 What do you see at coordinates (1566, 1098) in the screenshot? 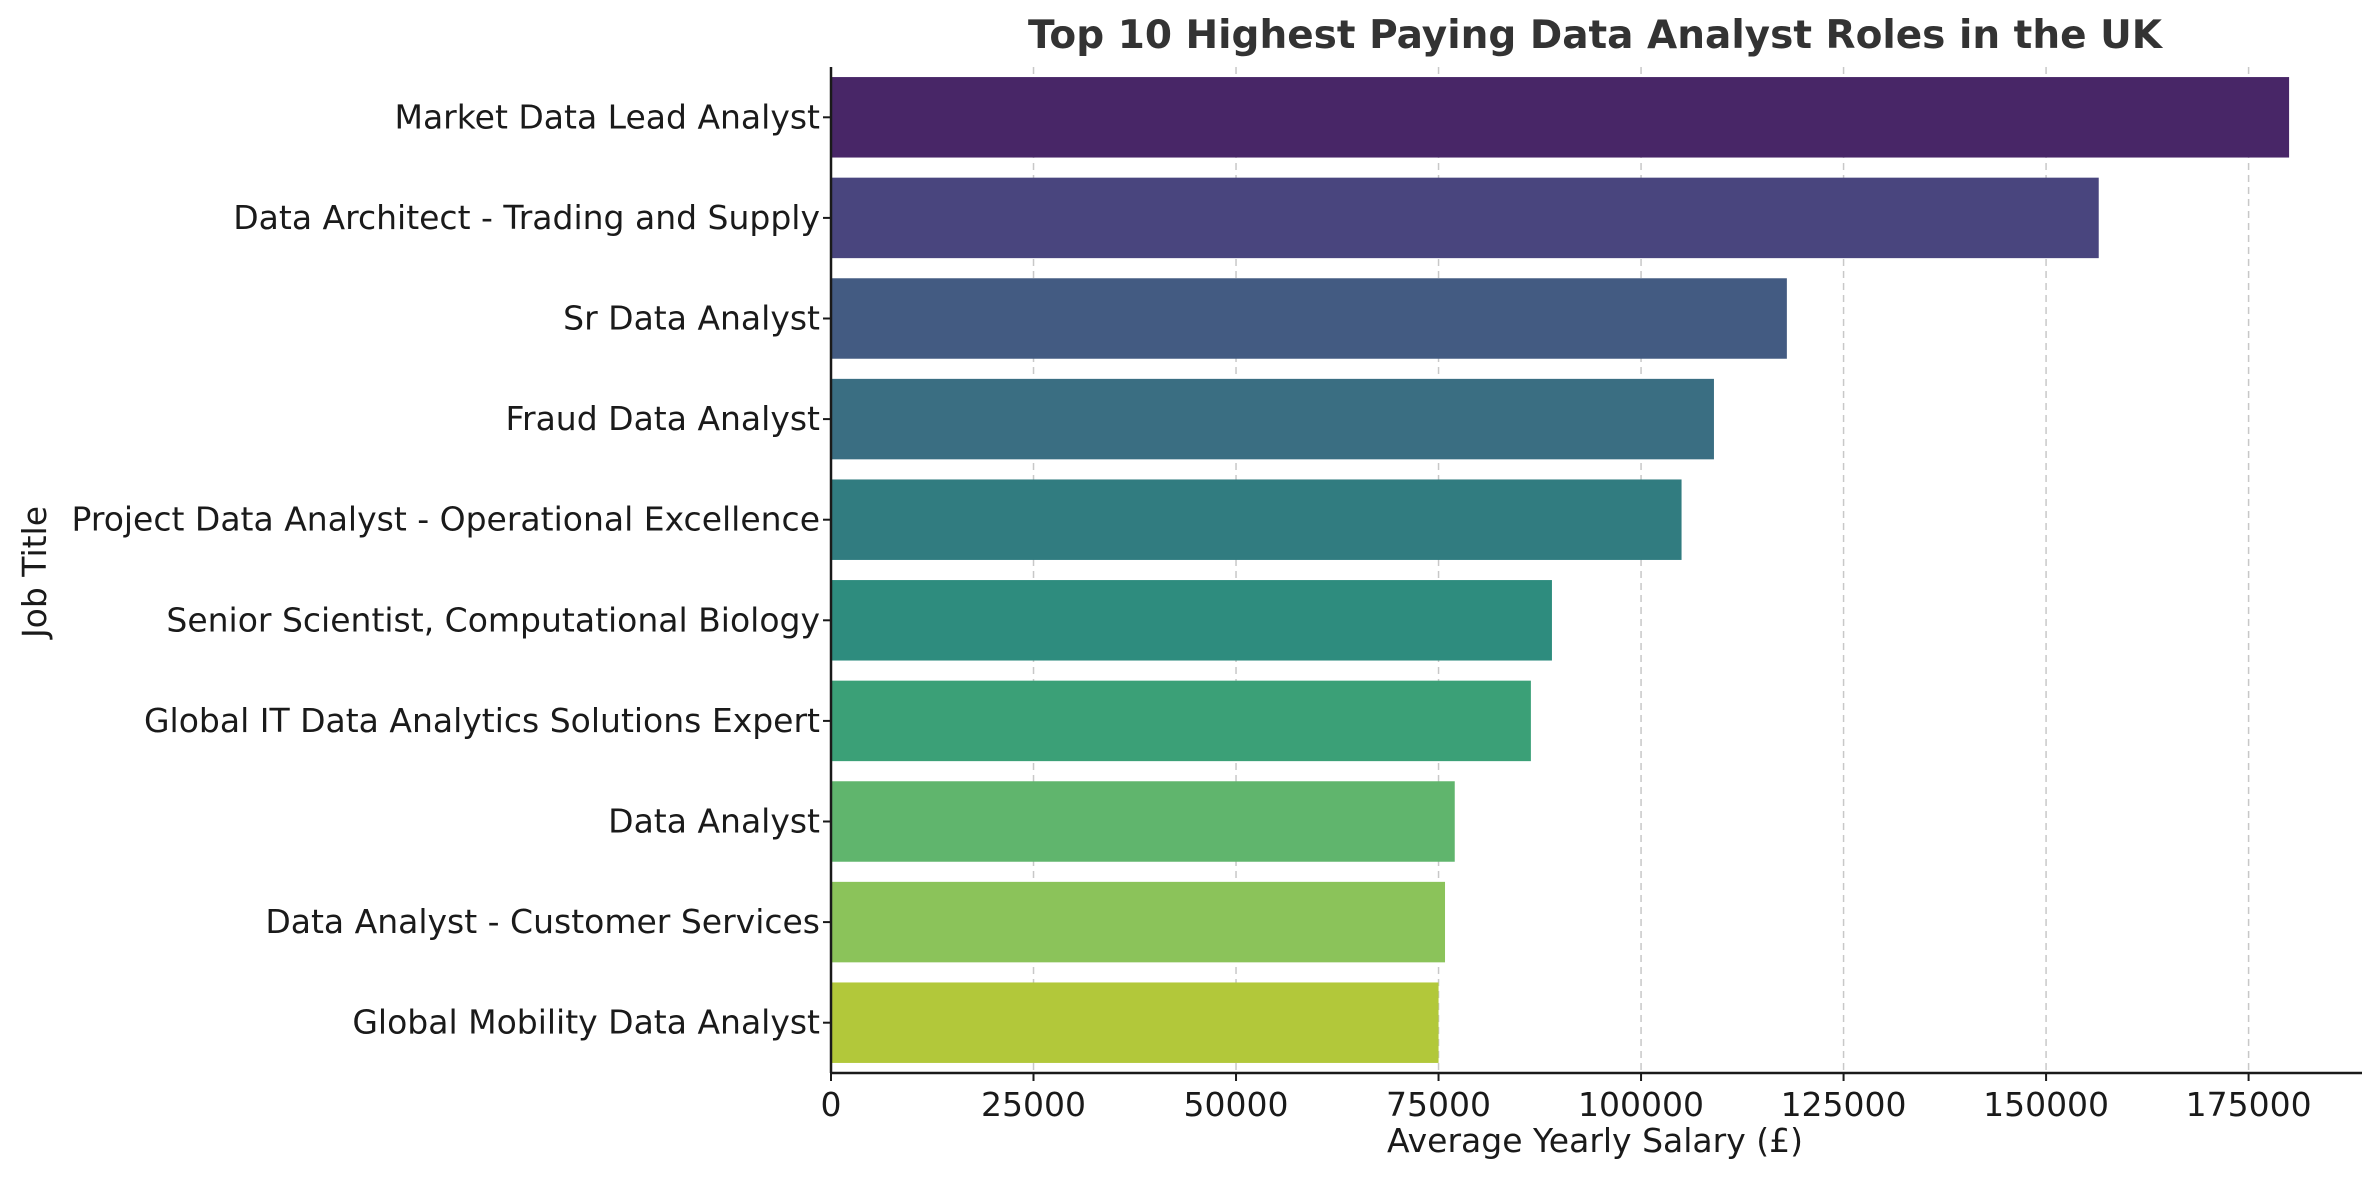
I see `x-tick-labels: 0 25000 50000 75000 100000 125000 150000 175000` at bounding box center [1566, 1098].